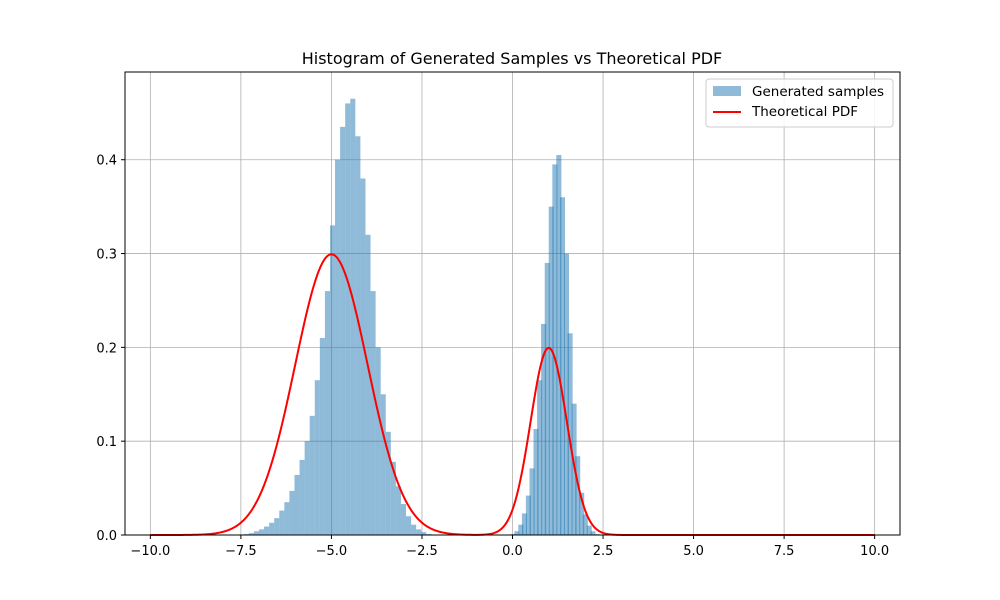 This screenshot has height=600, width=1000. I want to click on x-axis: −10.0 −7.5 −5.0 −2.5 0.0 2.5 5.0 7.5 10.0, so click(509, 547).